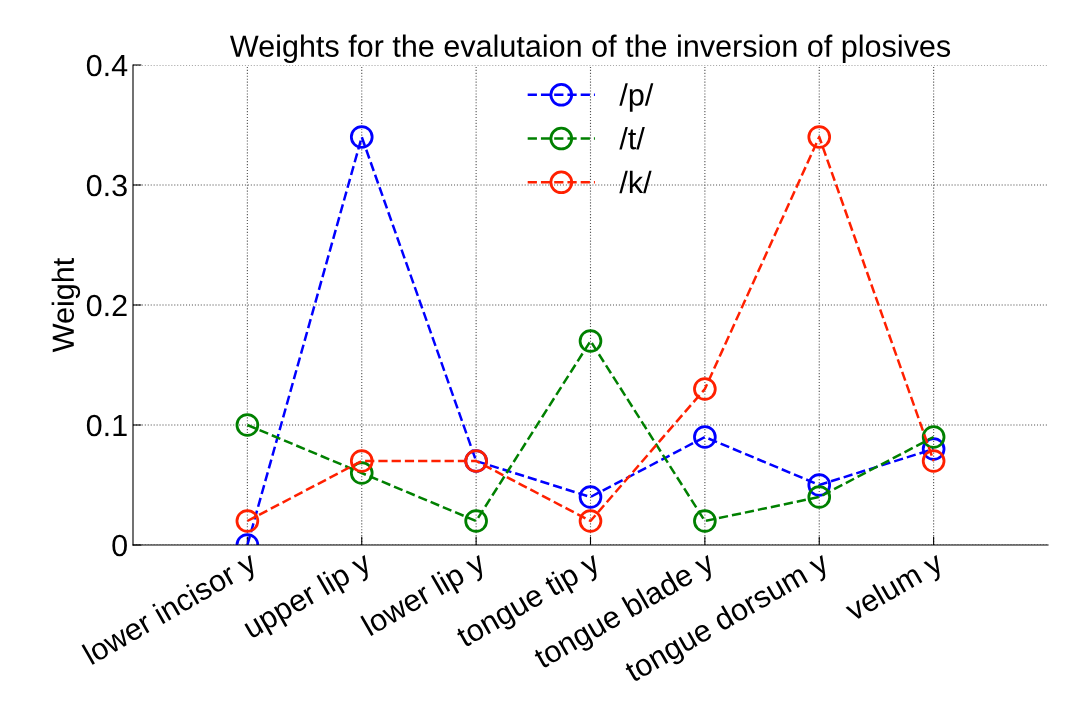 Image resolution: width=1086 pixels, height=715 pixels. I want to click on y-tick-label: 0.1, so click(106, 425).